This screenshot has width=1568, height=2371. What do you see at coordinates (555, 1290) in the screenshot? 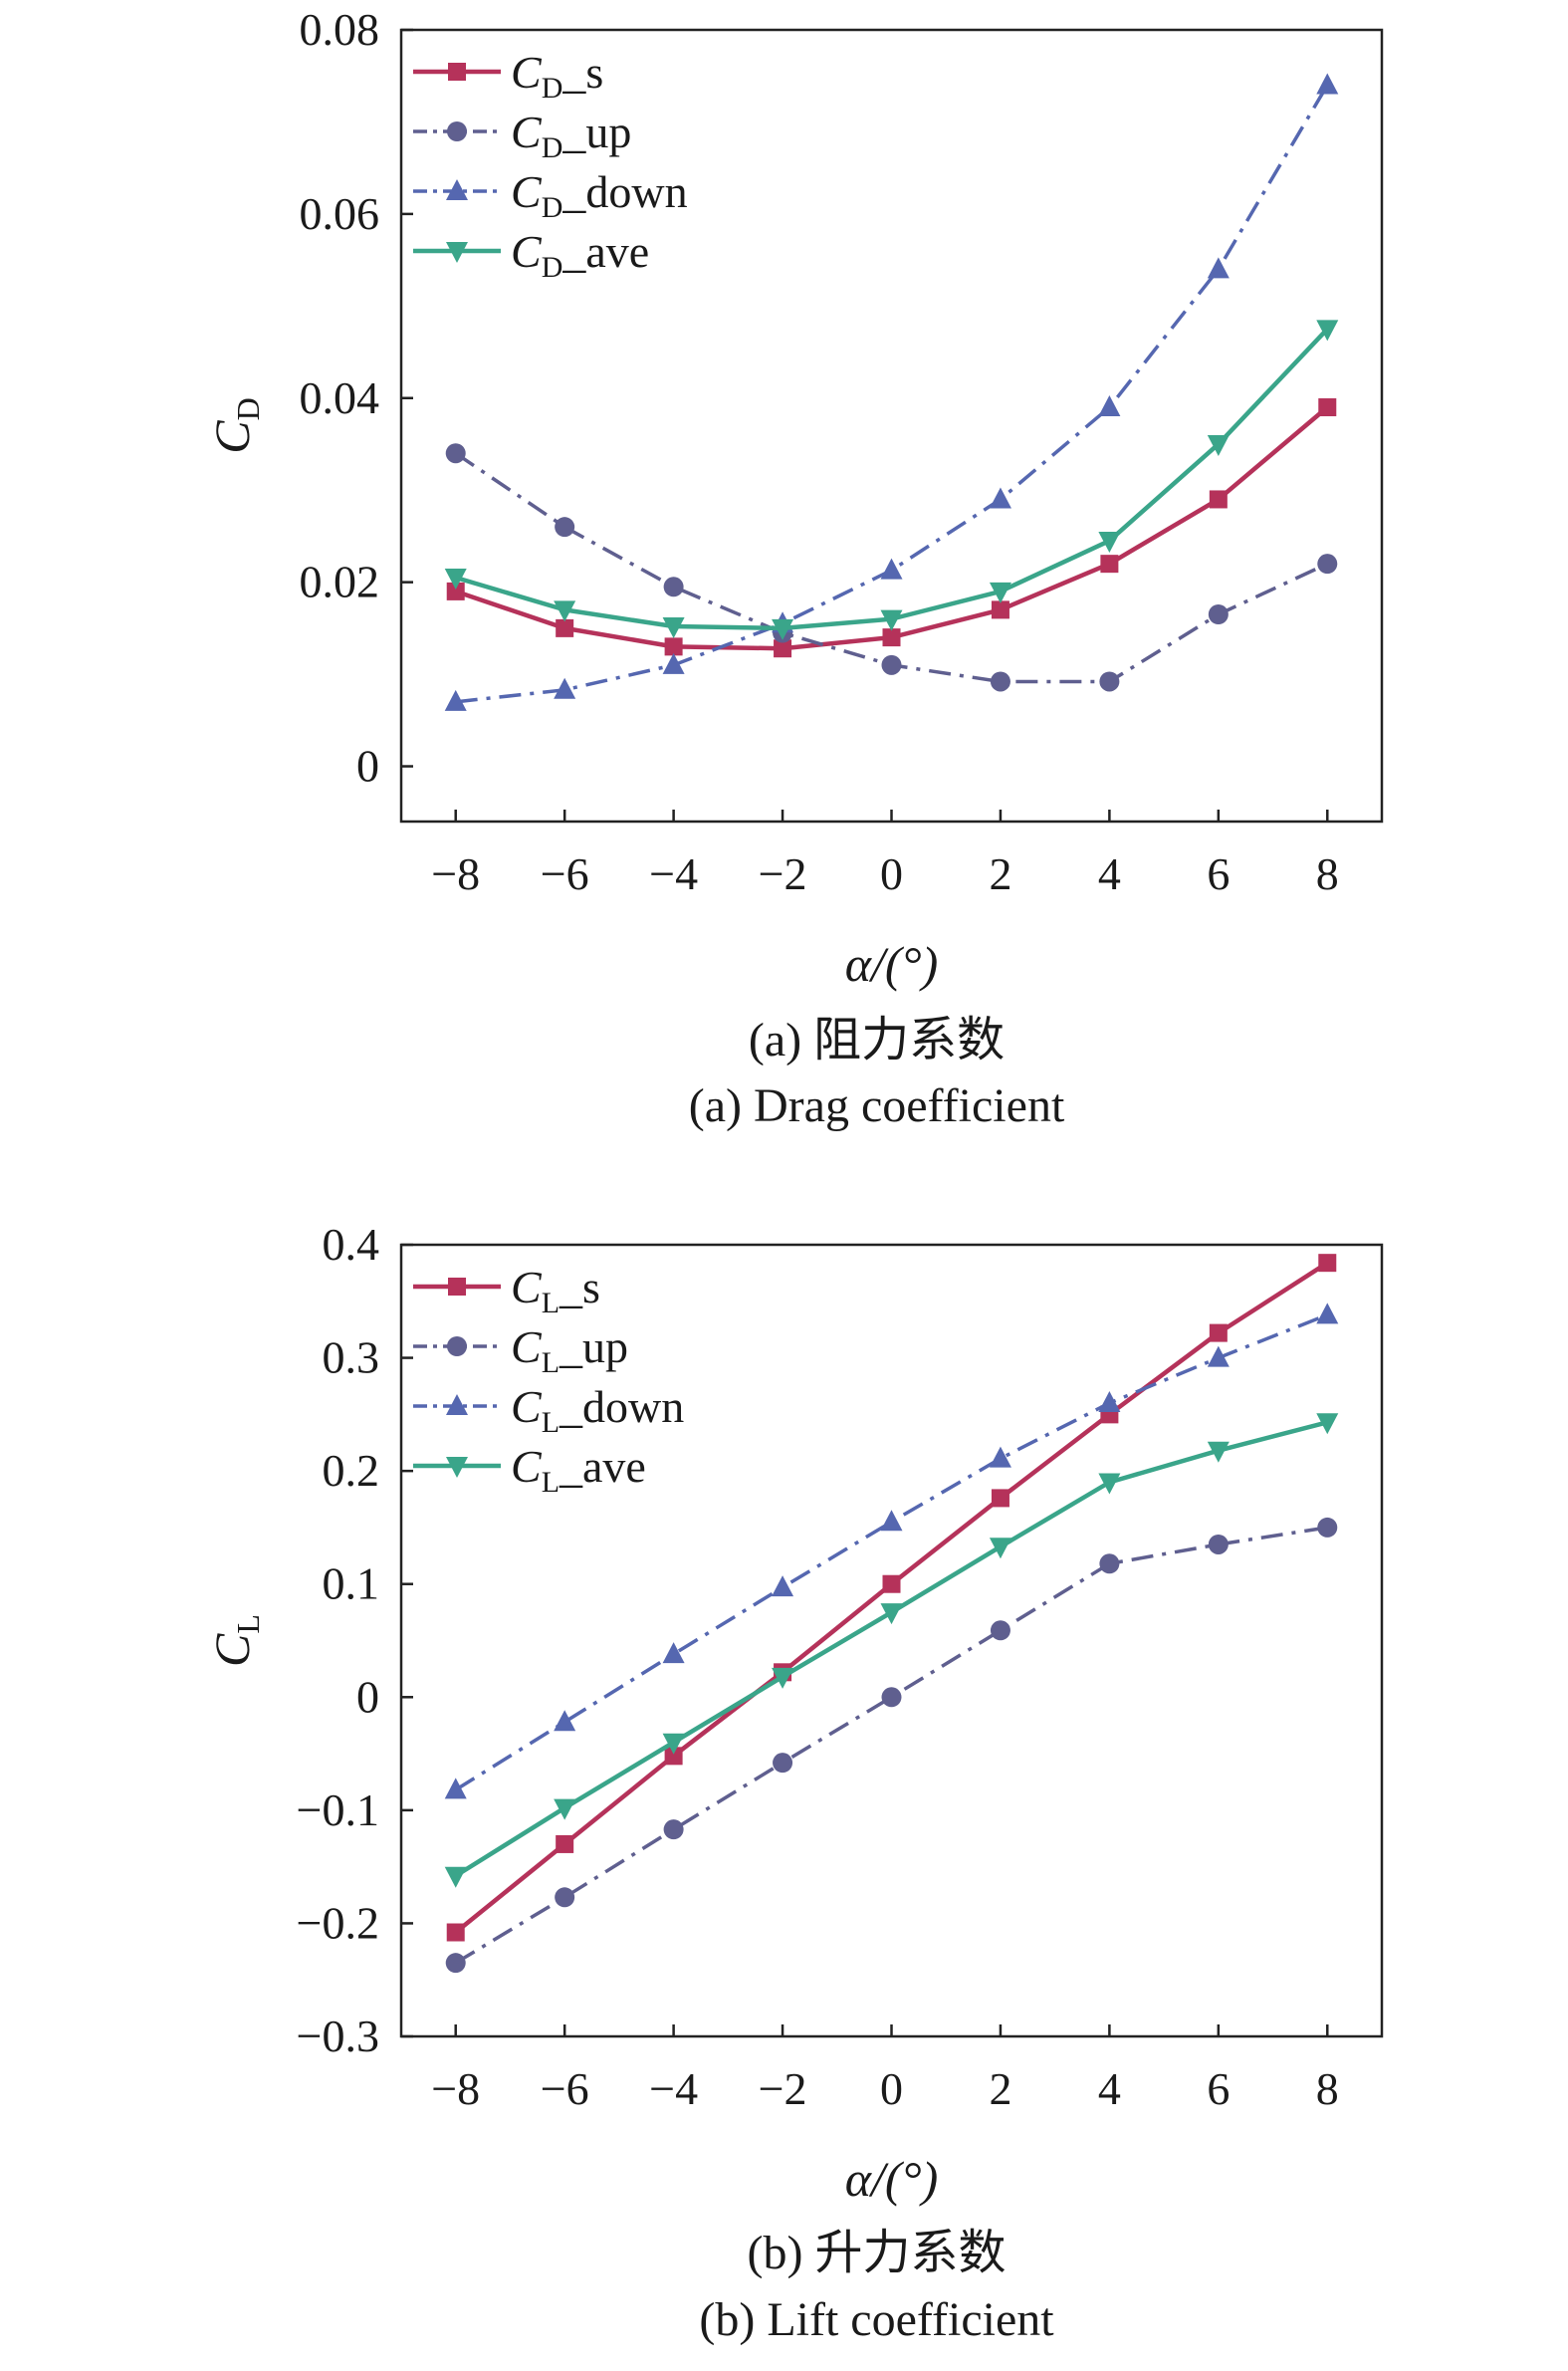
I see `legend-entry: CL_s` at bounding box center [555, 1290].